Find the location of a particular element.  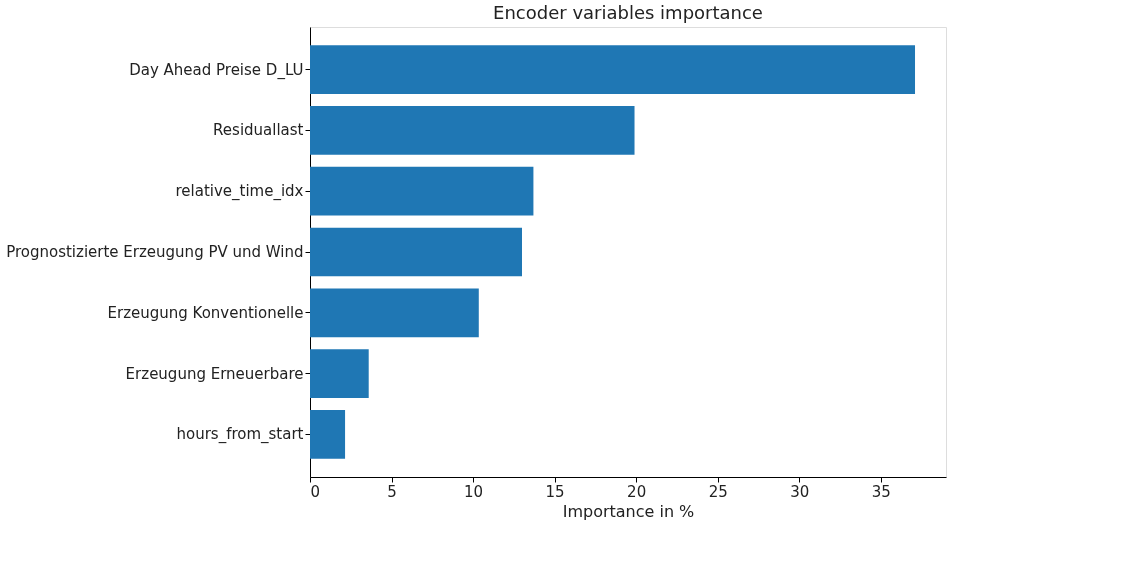

y-tick-label: Residuallast is located at coordinates (258, 130).